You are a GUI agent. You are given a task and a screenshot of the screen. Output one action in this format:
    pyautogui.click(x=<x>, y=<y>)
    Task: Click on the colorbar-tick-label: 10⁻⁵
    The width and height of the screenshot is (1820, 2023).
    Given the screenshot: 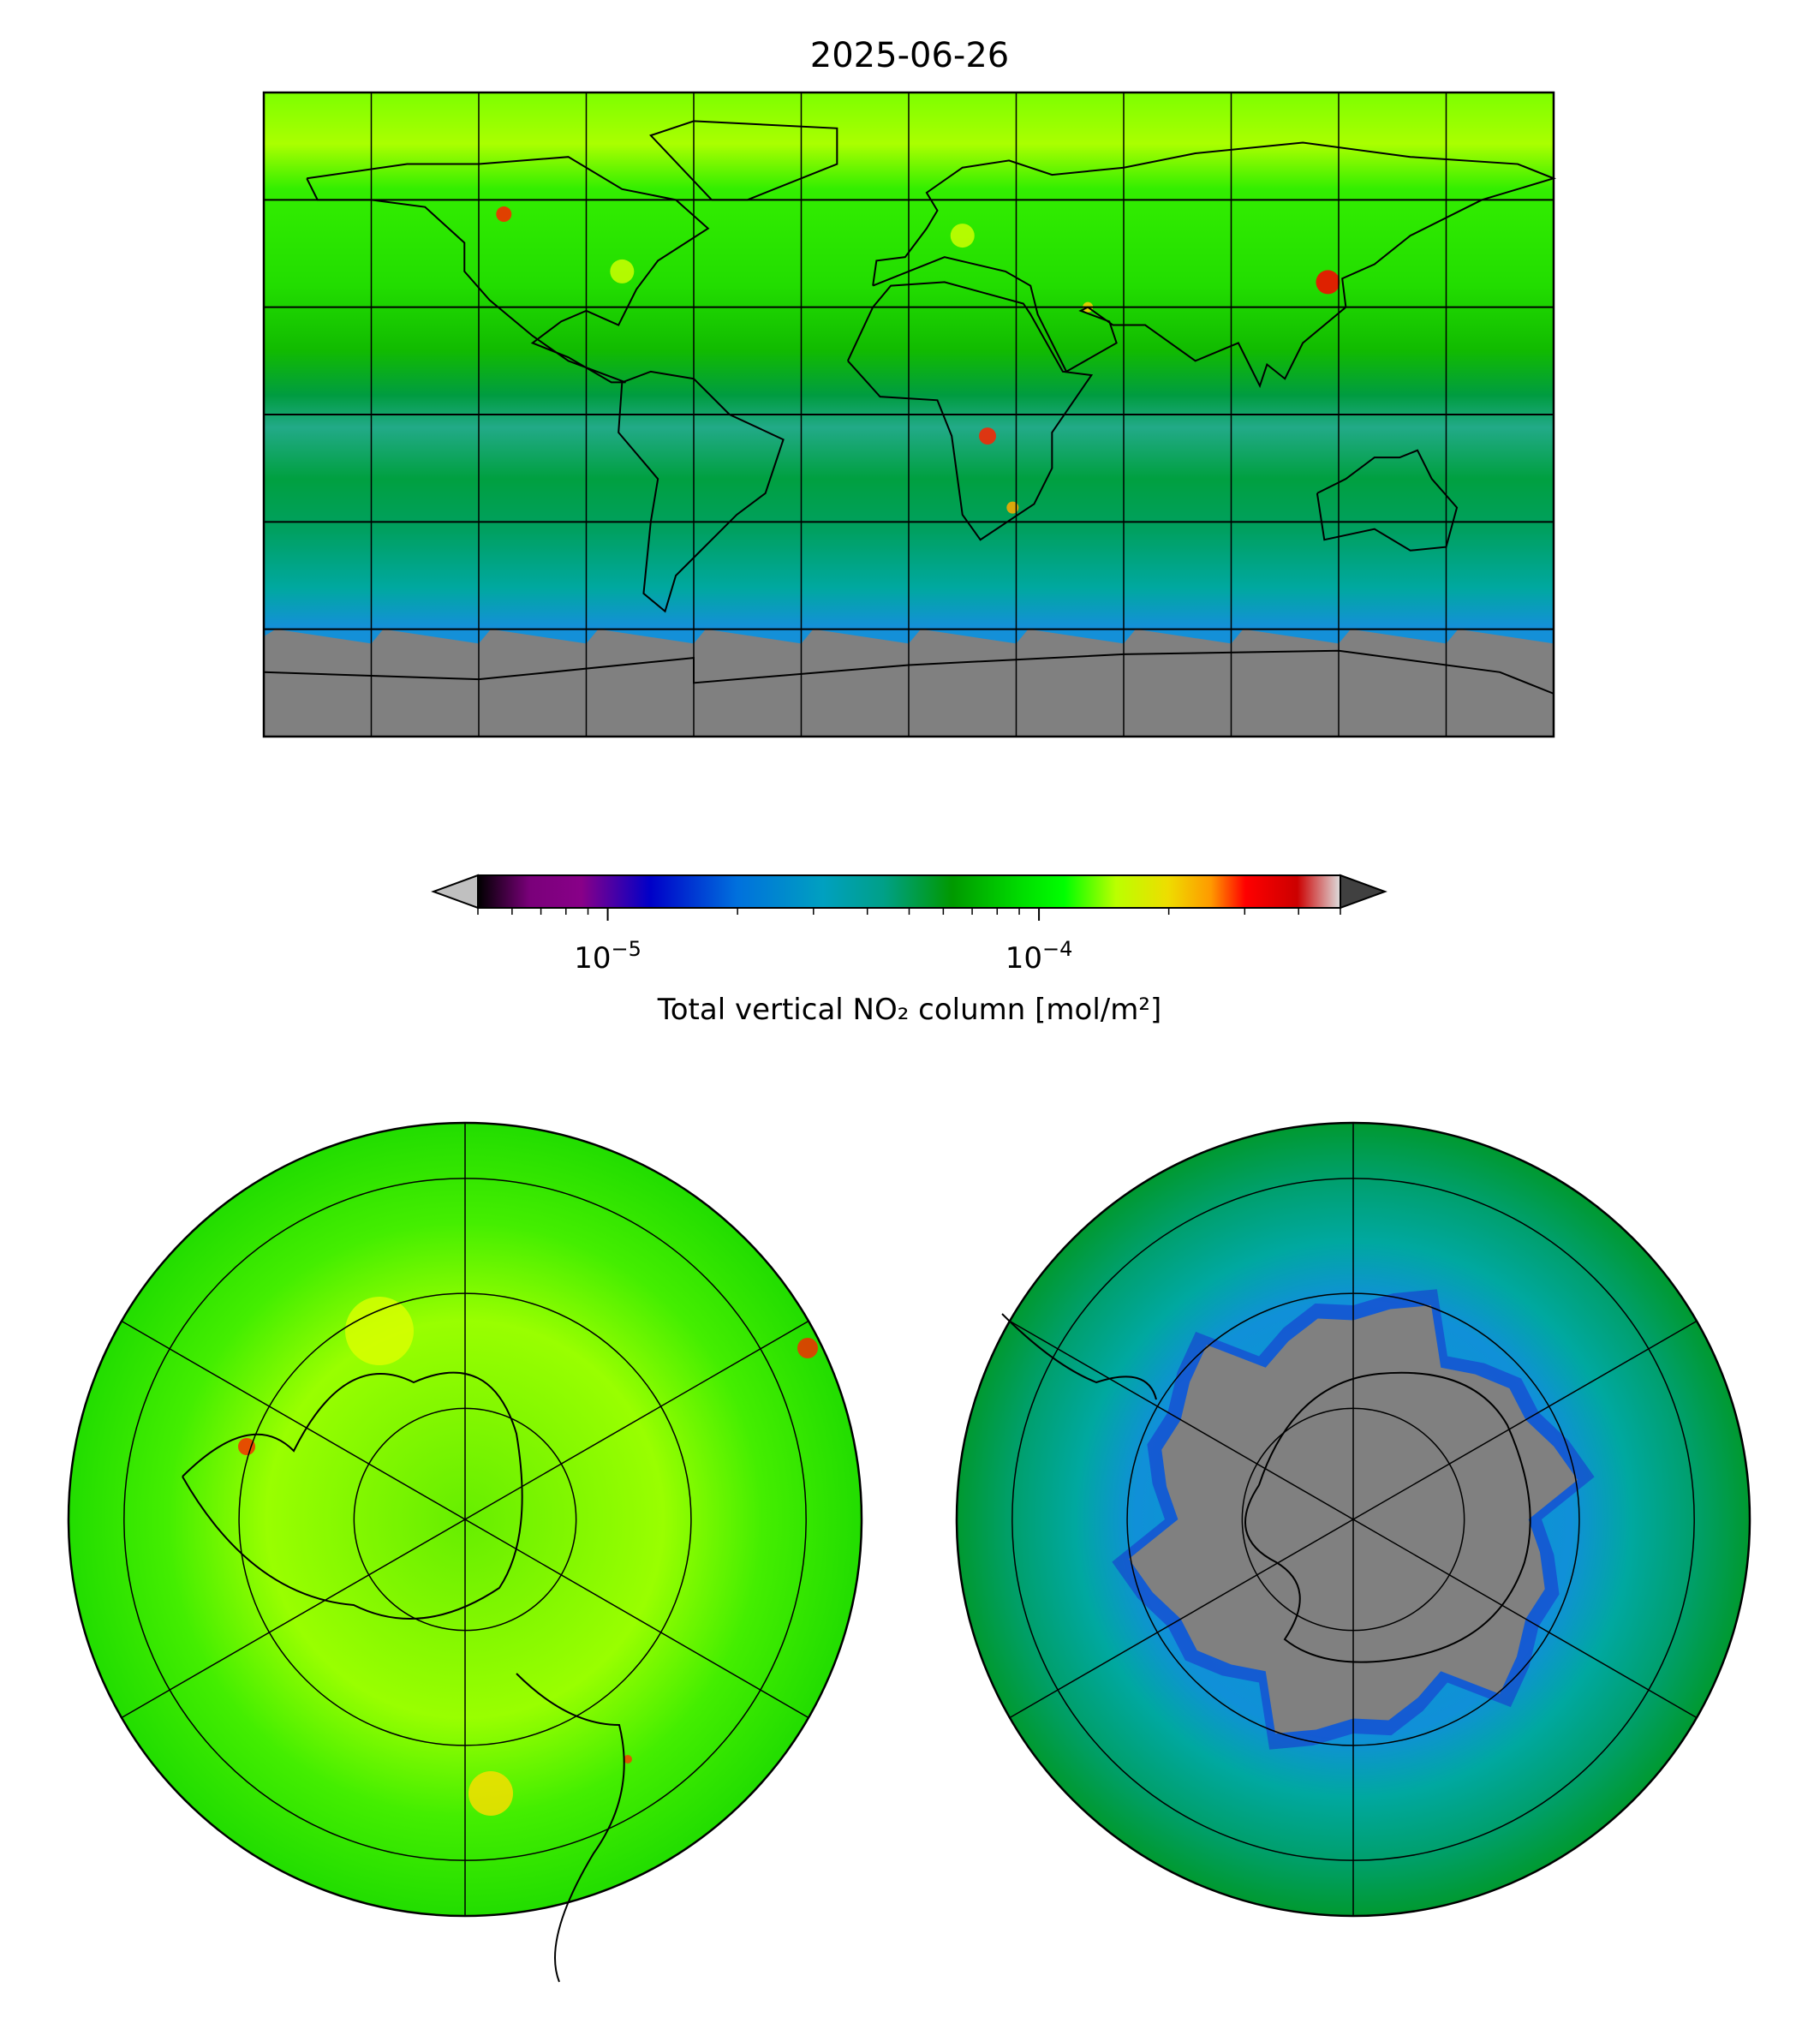 What is the action you would take?
    pyautogui.click(x=608, y=956)
    